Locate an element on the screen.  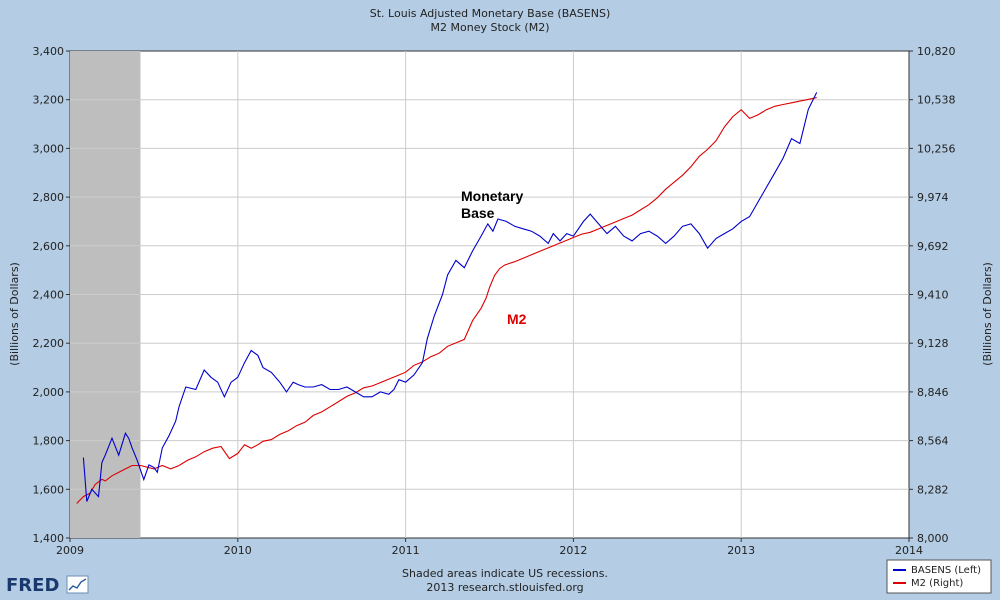
annotation-monetary-base-line1: Monetary is located at coordinates (492, 196).